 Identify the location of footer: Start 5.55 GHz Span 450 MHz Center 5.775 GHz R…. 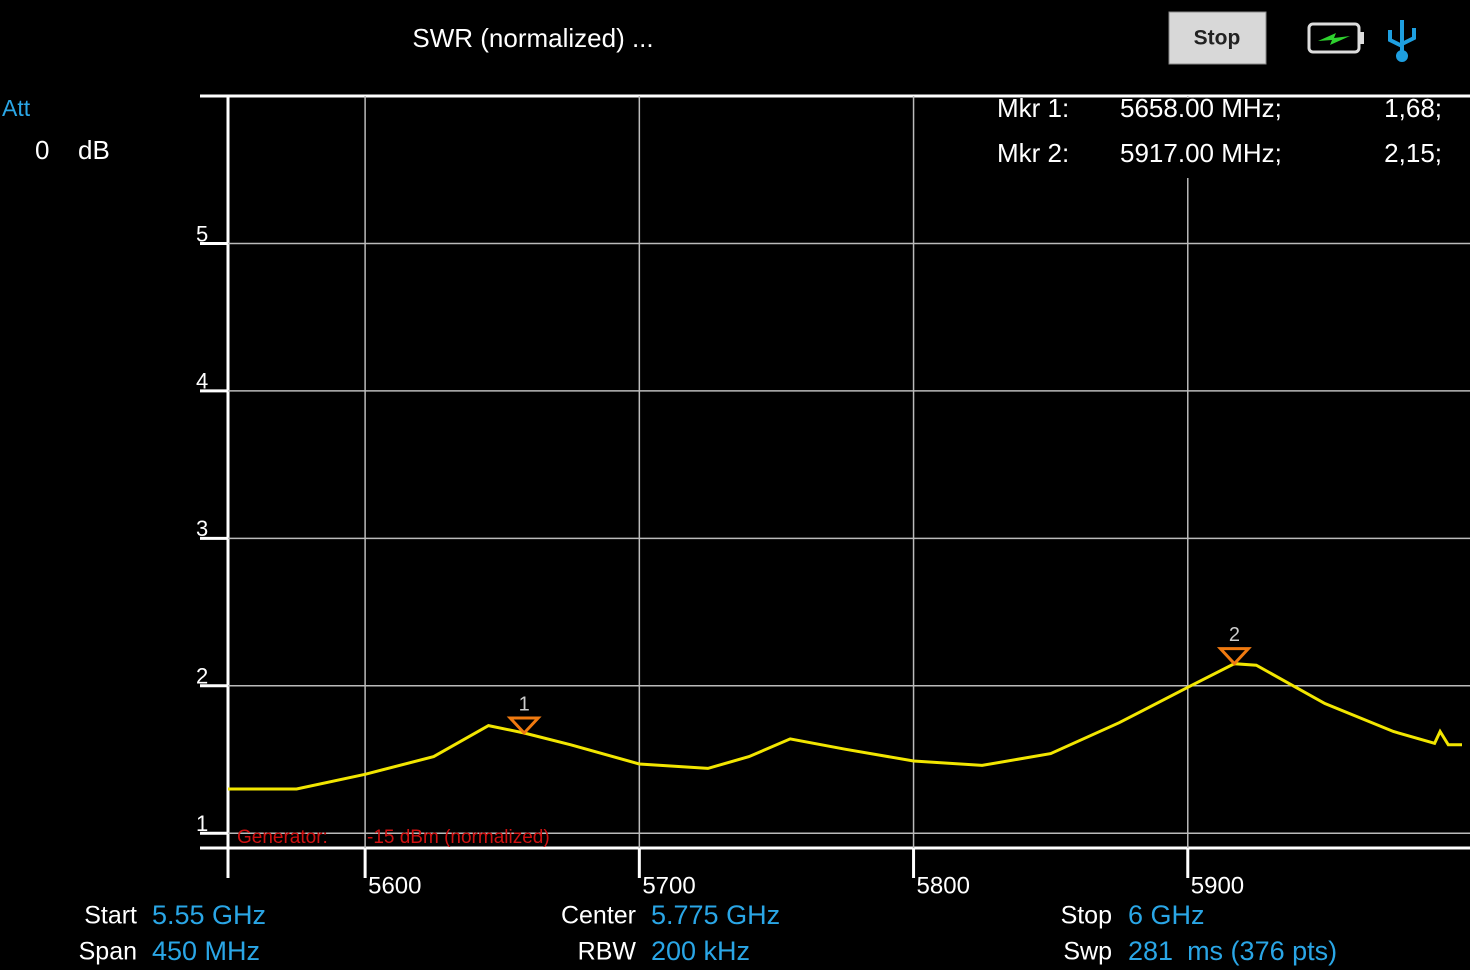
(708, 933).